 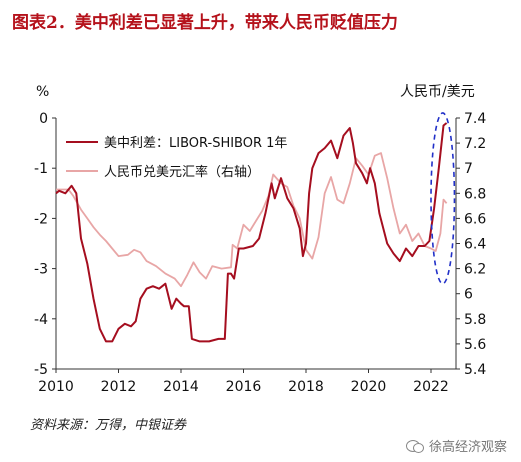 I want to click on x-tick-label: 2010, so click(x=56, y=387).